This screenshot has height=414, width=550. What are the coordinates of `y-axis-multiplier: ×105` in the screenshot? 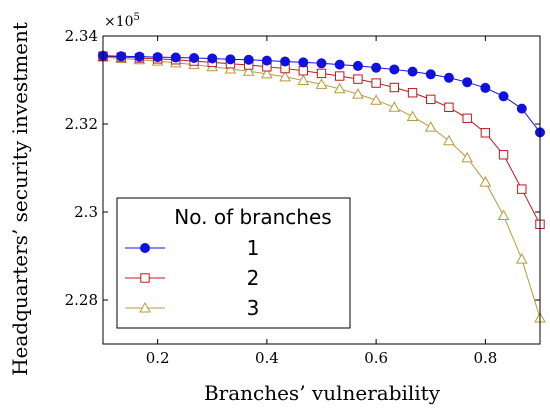 It's located at (122, 21).